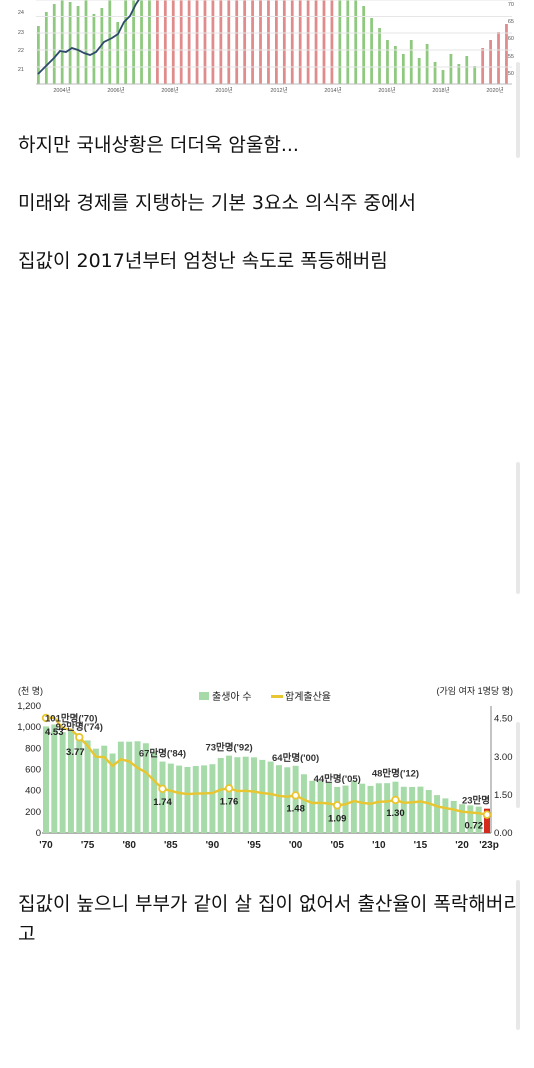  What do you see at coordinates (462, 845) in the screenshot?
I see `x-tick: '20` at bounding box center [462, 845].